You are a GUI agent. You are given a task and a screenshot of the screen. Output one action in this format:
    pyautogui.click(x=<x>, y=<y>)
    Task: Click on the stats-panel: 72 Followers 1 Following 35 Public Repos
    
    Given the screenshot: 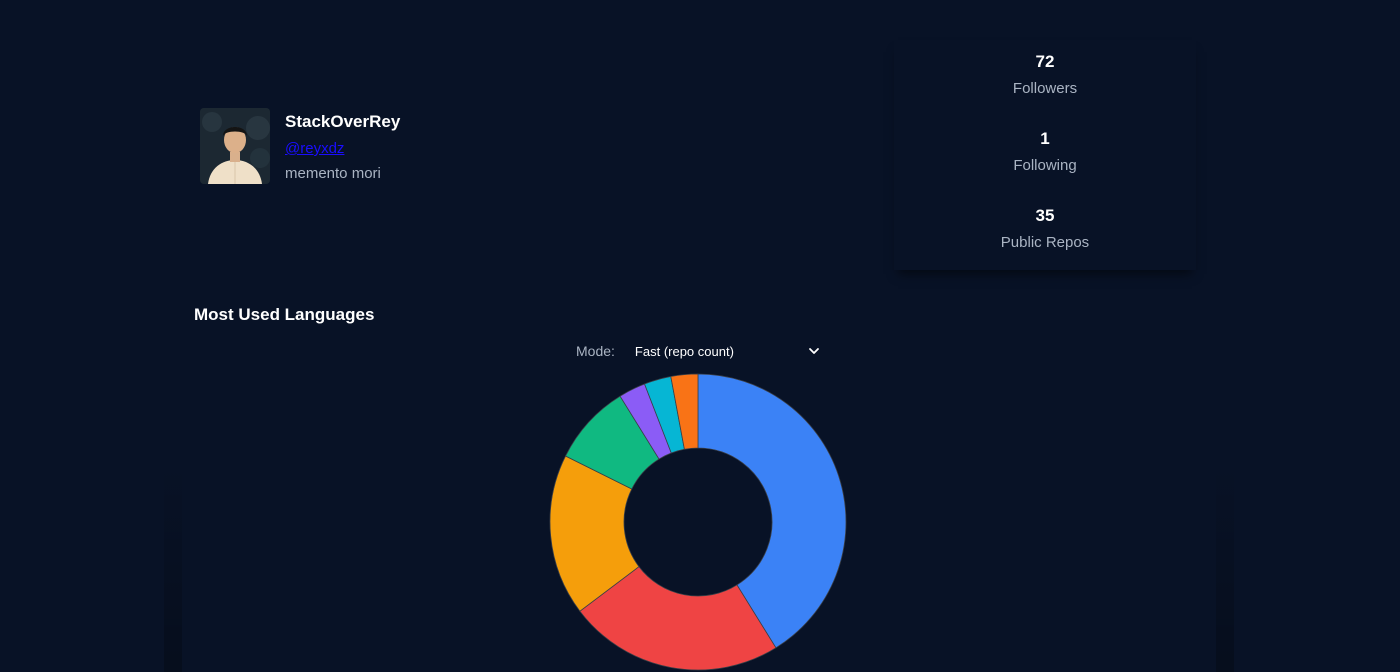 What is the action you would take?
    pyautogui.click(x=1045, y=155)
    